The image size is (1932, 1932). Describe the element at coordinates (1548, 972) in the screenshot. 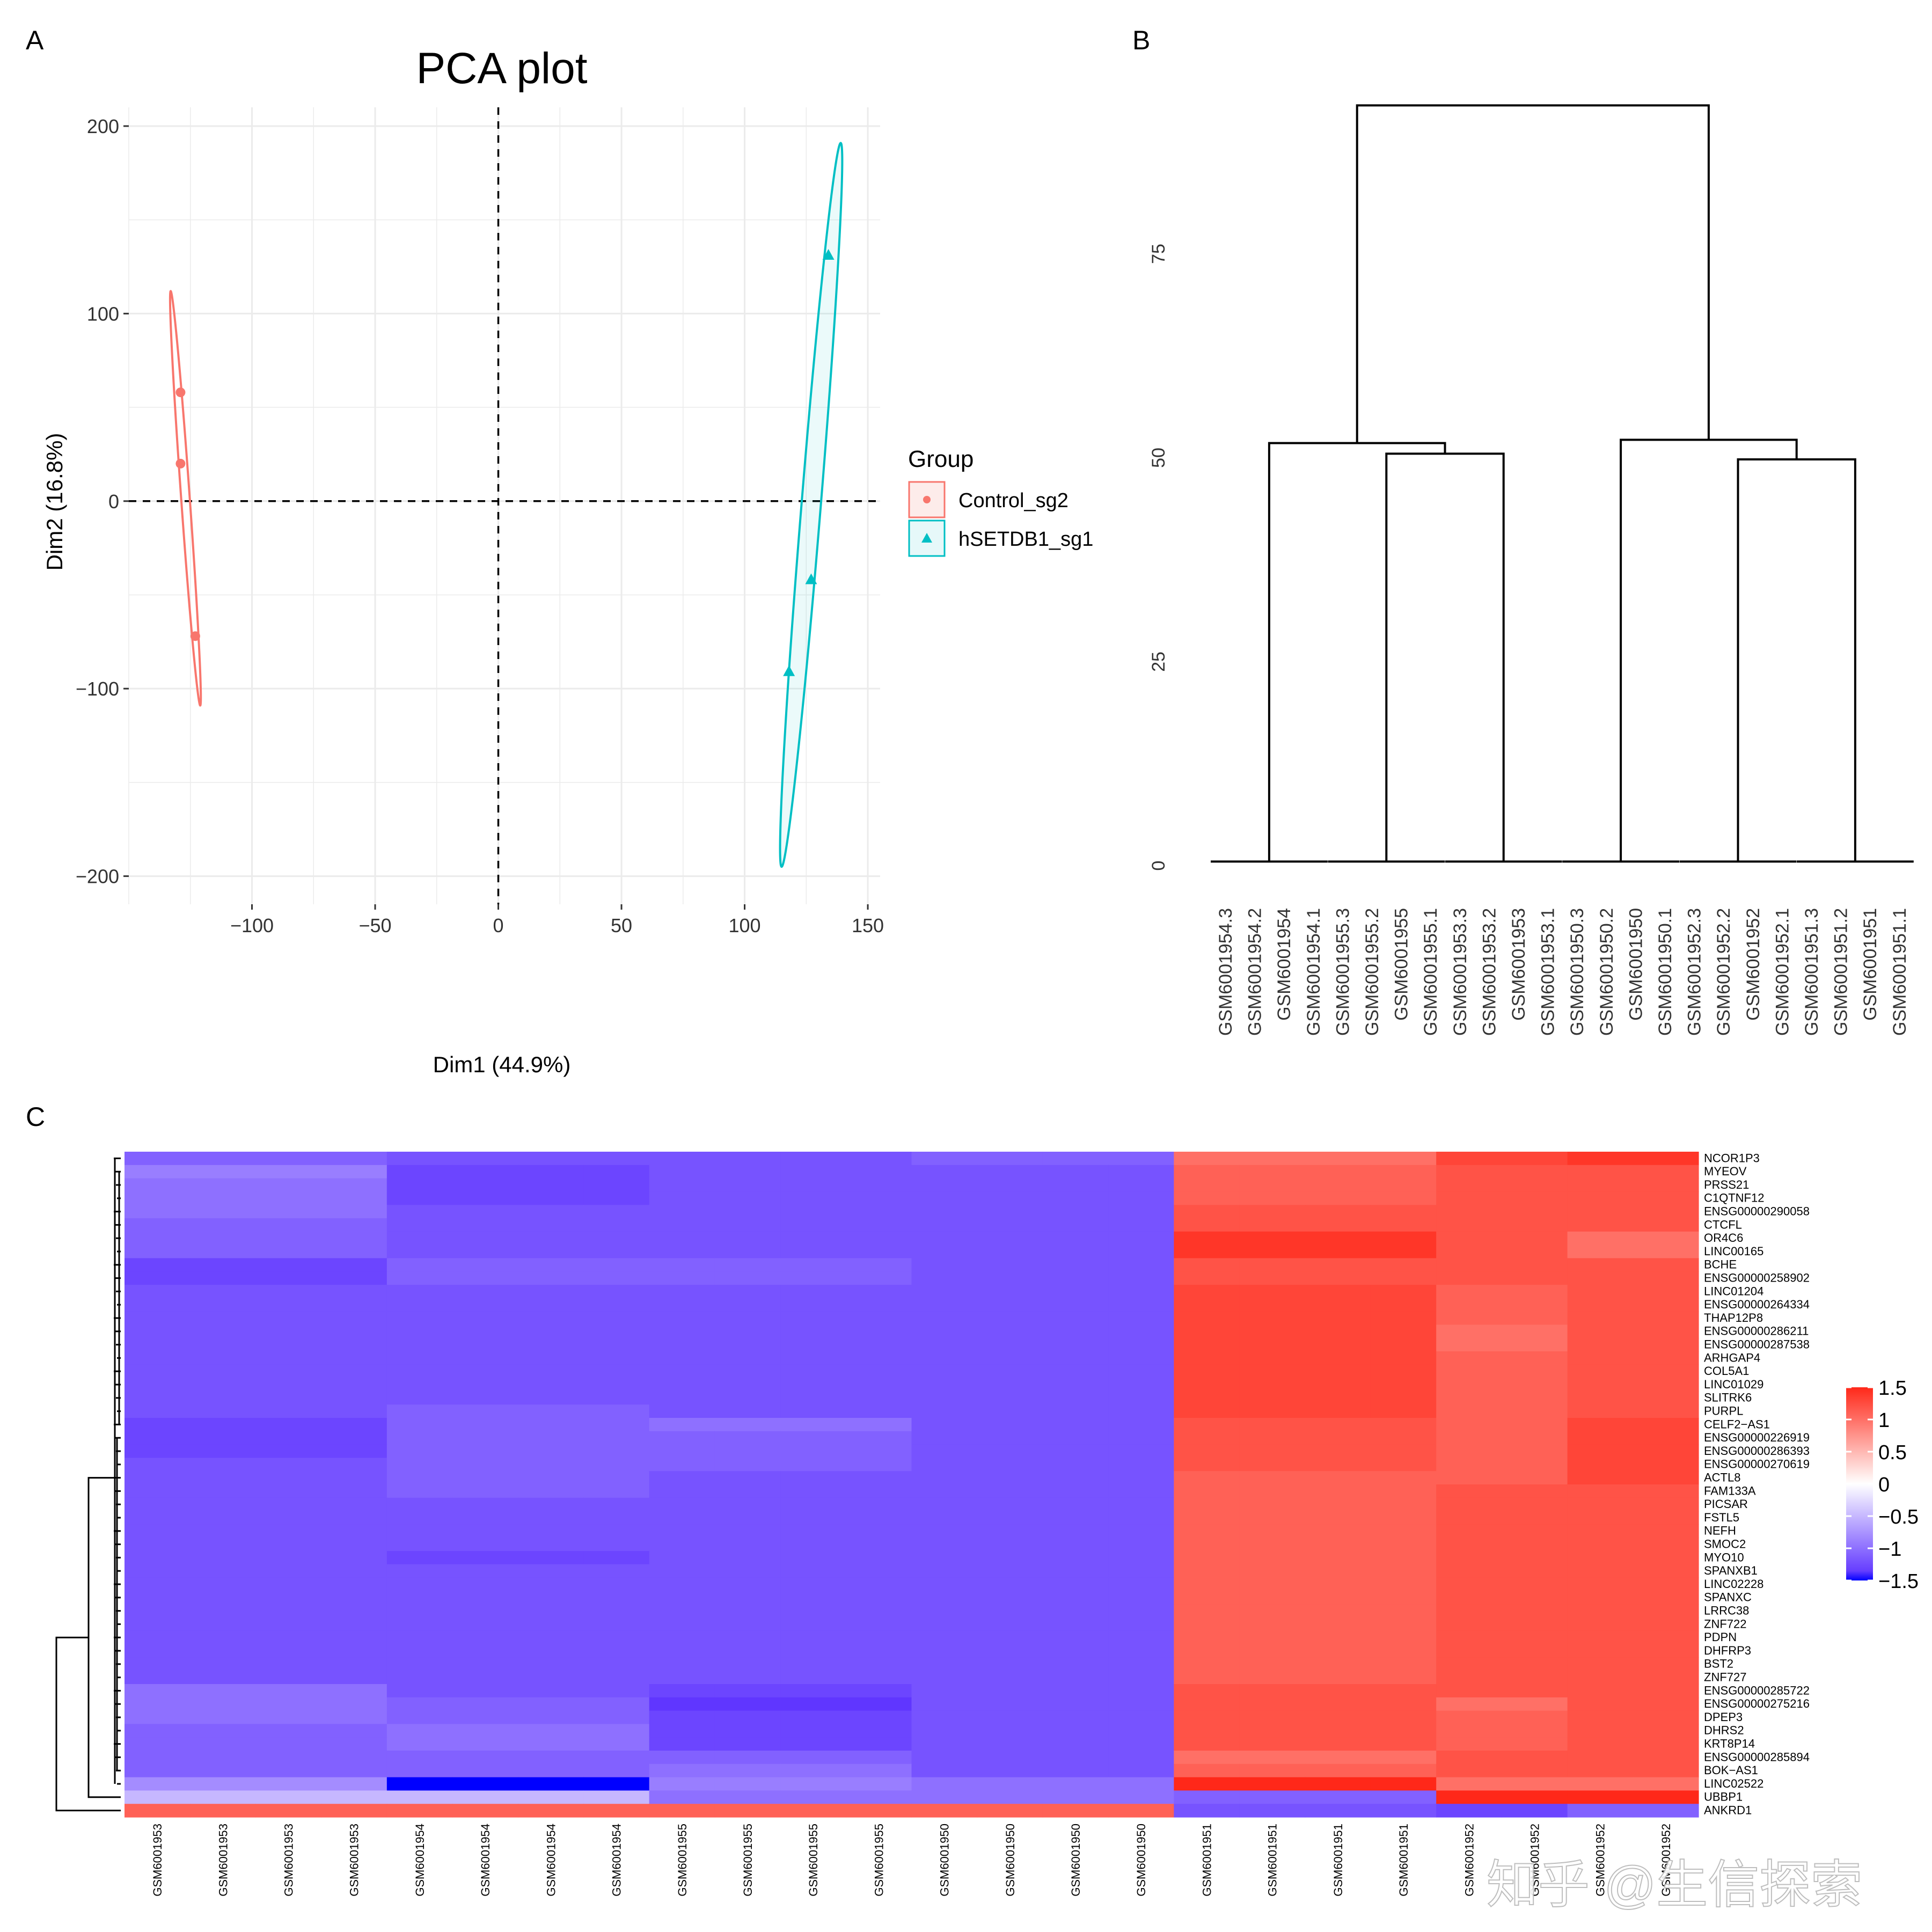

I see `dendrogram-leaf-label: GSM6001953.1` at that location.